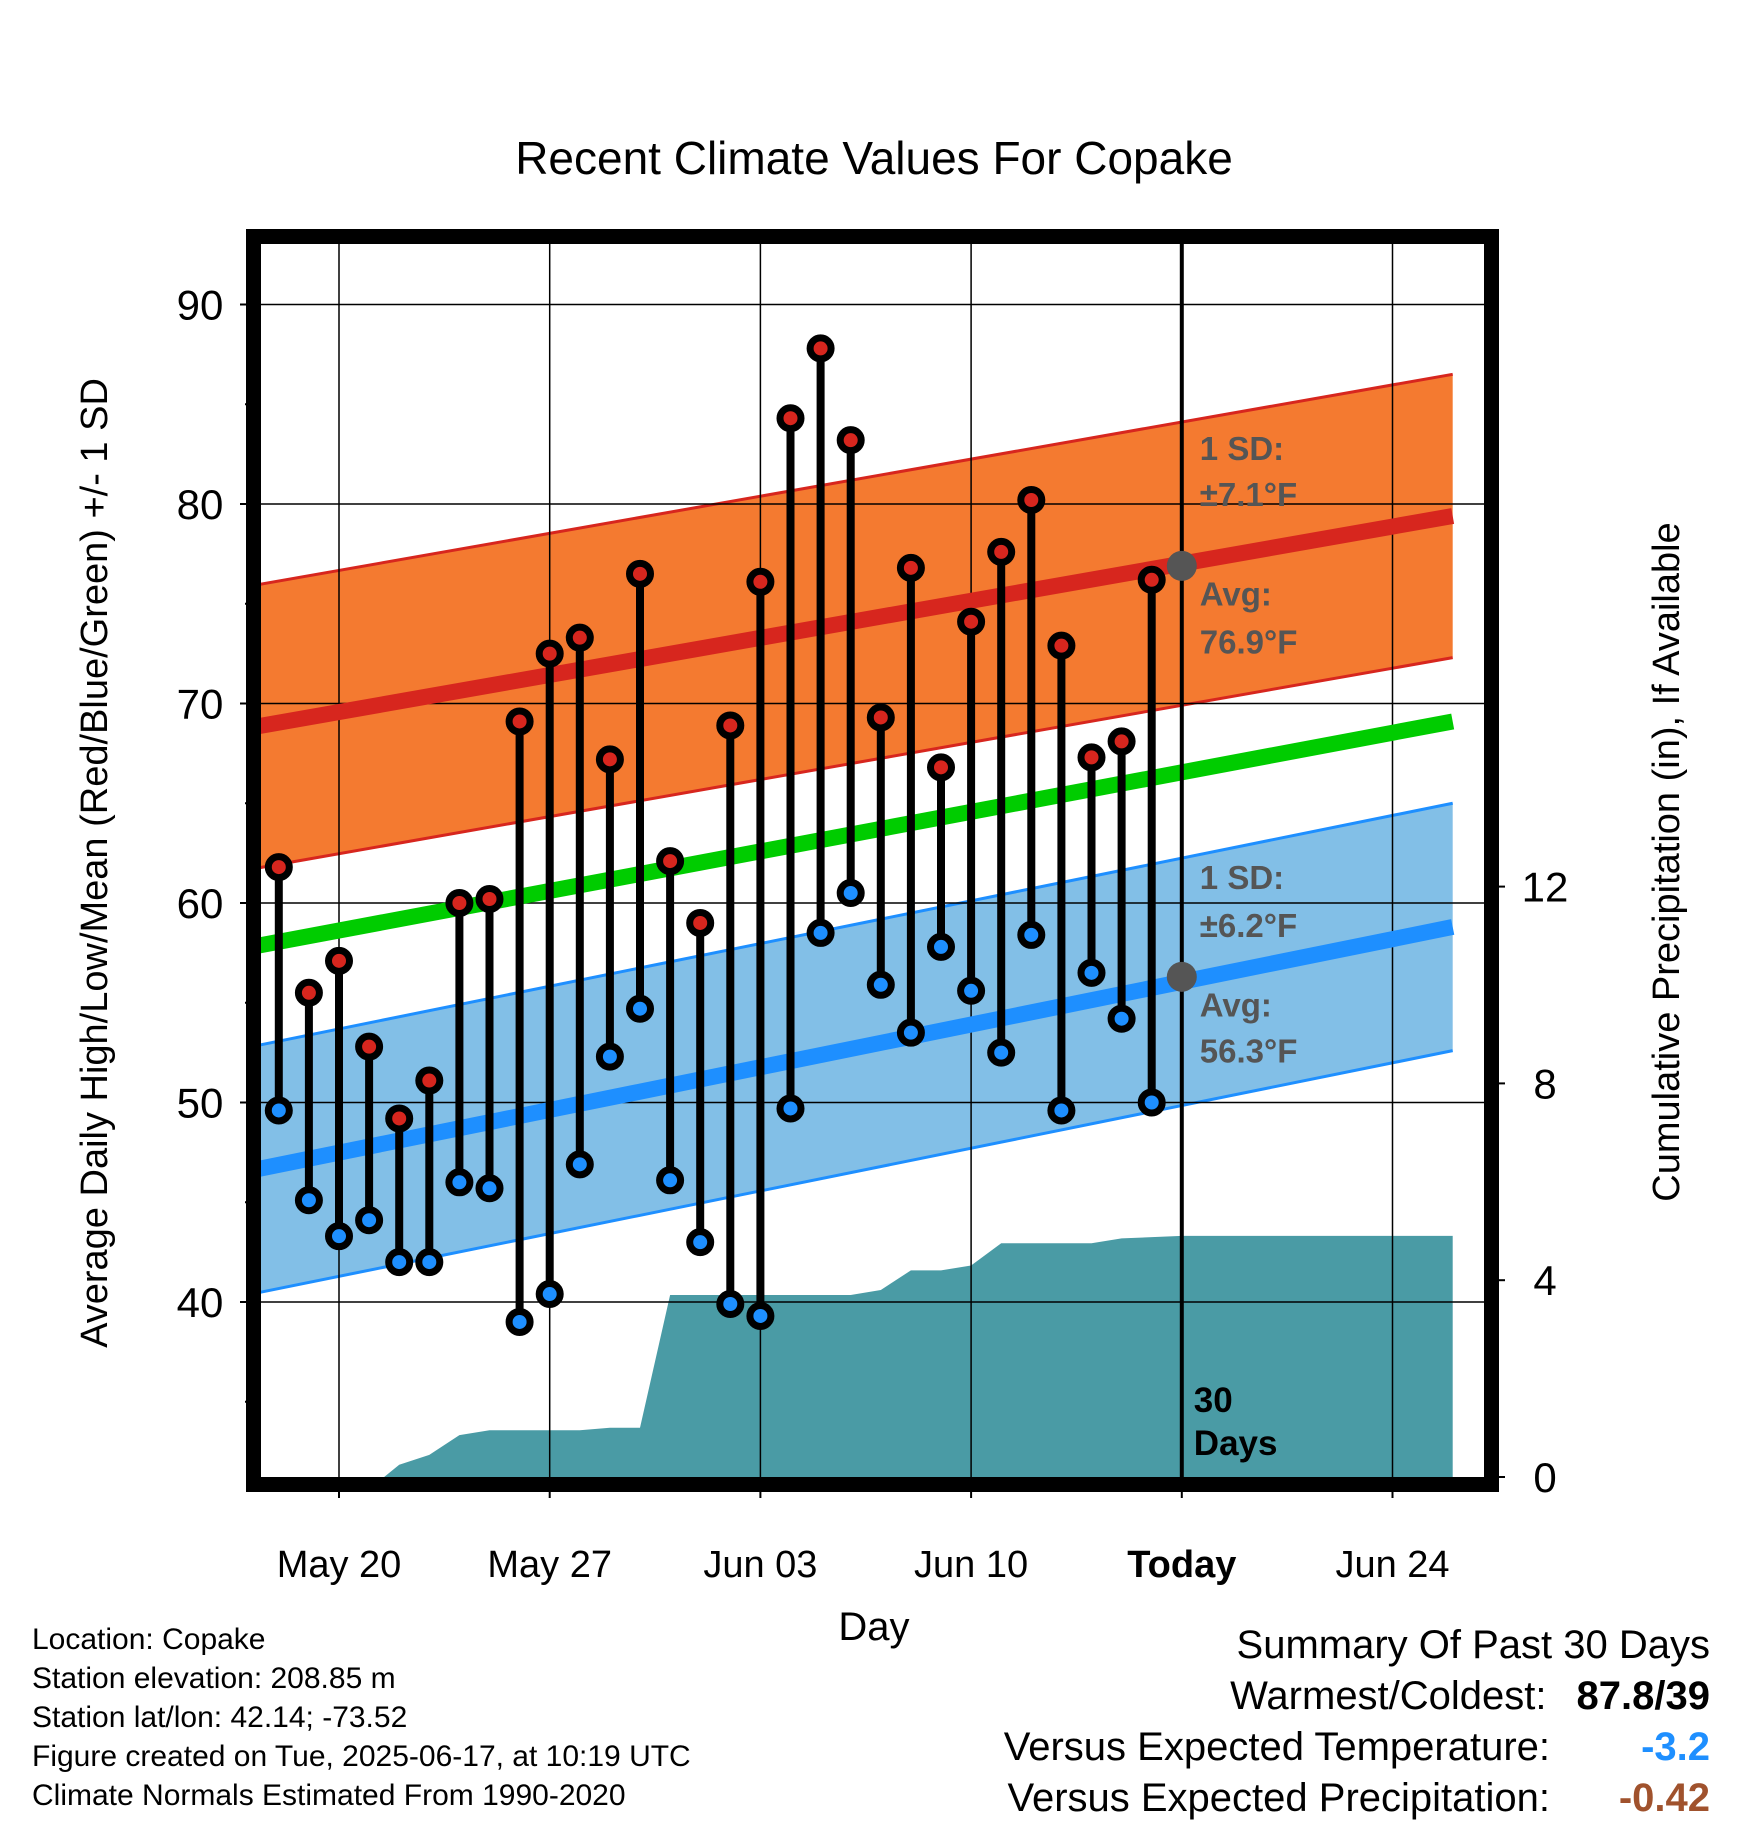 The width and height of the screenshot is (1748, 1833). I want to click on x-tick-label: Jun 10, so click(971, 1565).